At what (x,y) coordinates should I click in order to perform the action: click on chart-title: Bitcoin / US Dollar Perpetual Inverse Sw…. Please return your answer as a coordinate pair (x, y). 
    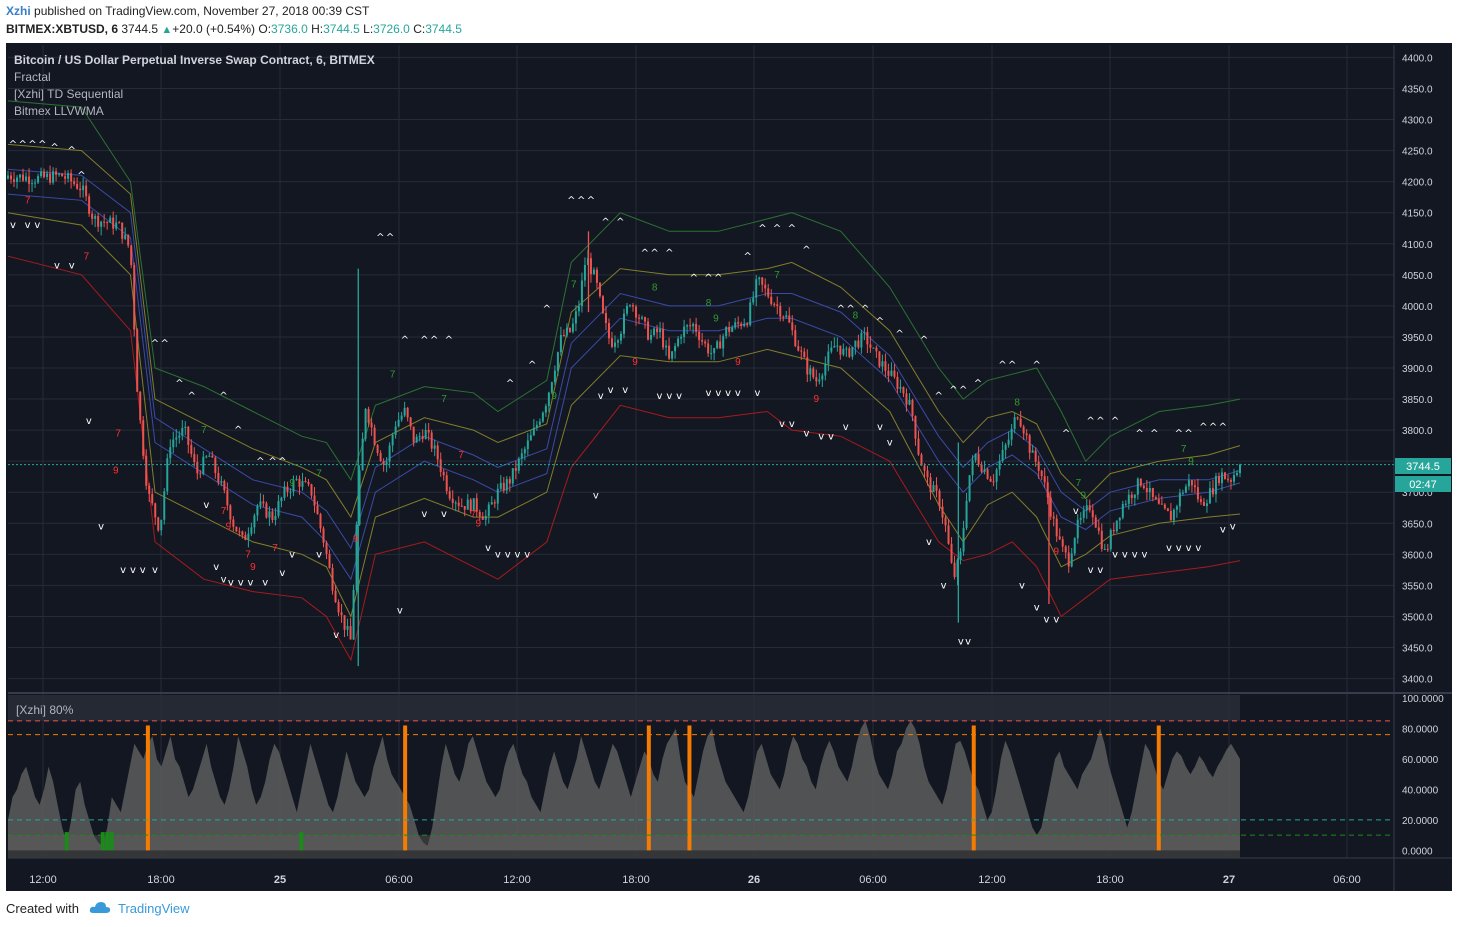
    Looking at the image, I should click on (194, 60).